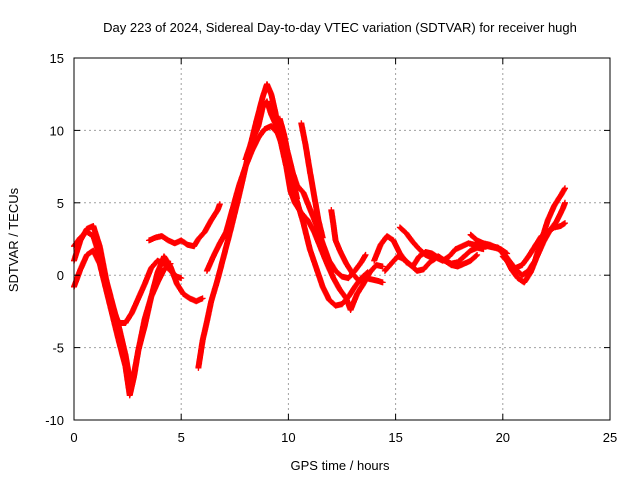  I want to click on y-tick-label: -5, so click(58, 348).